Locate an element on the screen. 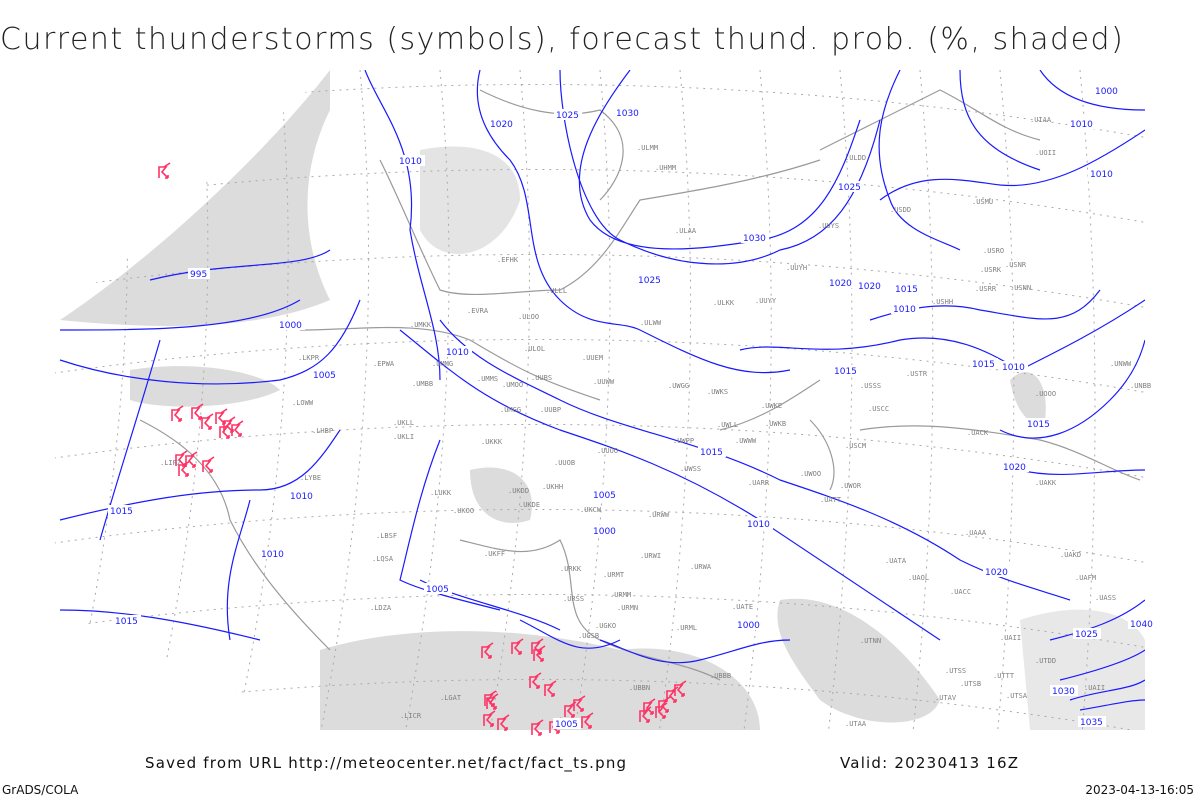 The width and height of the screenshot is (1200, 800). station-label: .ULWW is located at coordinates (651, 323).